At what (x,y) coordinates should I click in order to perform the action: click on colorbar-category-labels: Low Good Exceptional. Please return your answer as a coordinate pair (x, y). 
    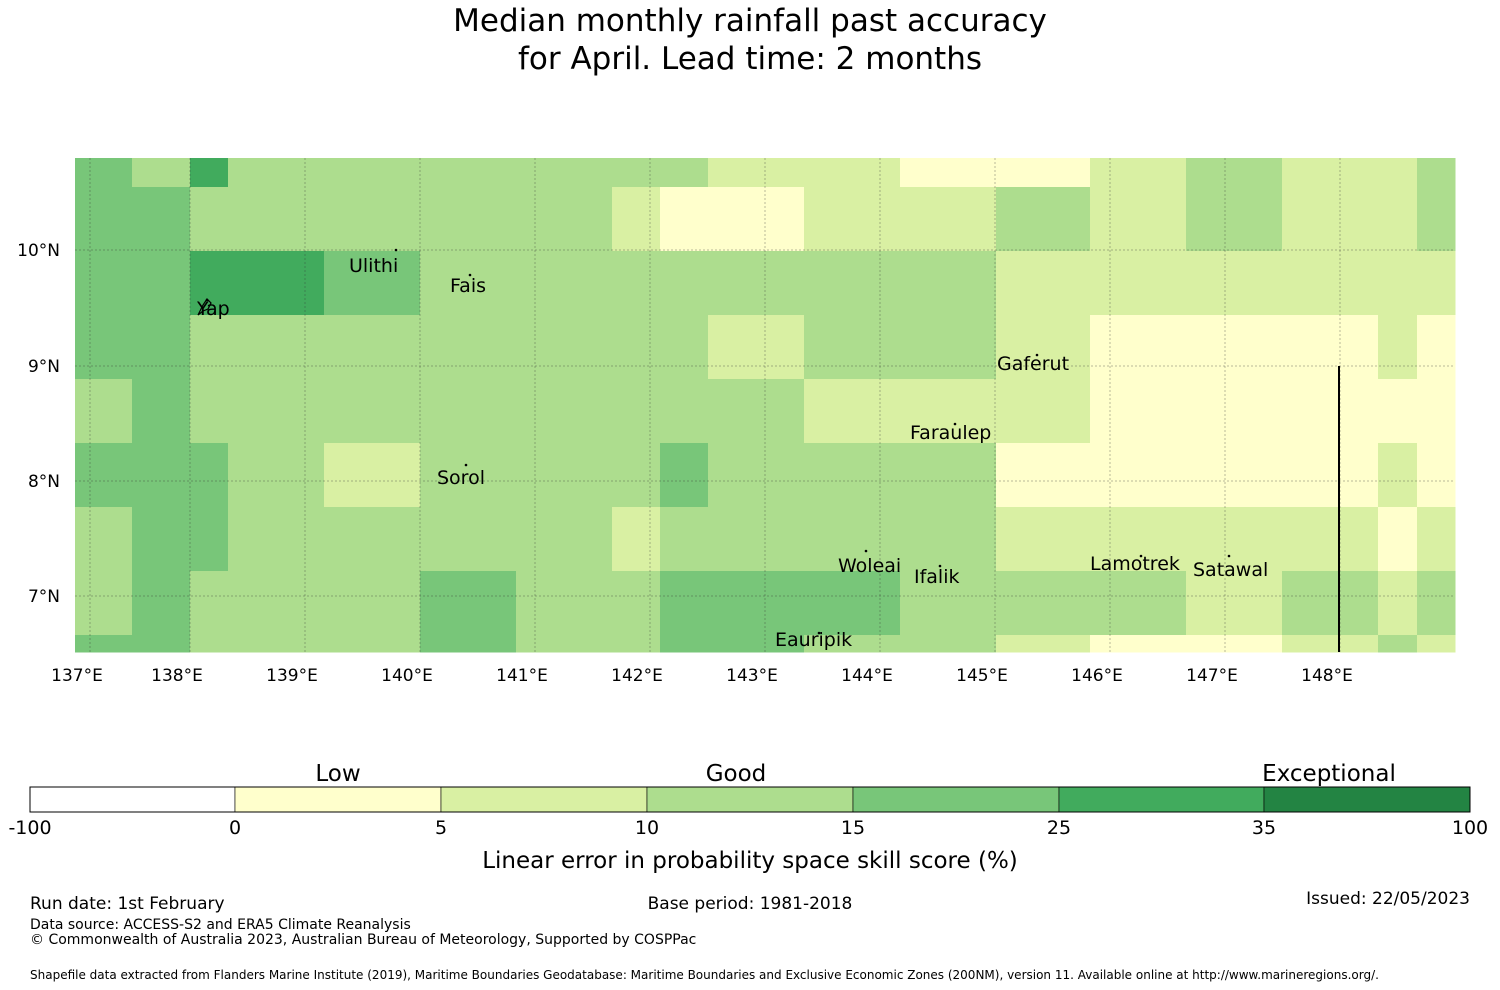
    Looking at the image, I should click on (855, 774).